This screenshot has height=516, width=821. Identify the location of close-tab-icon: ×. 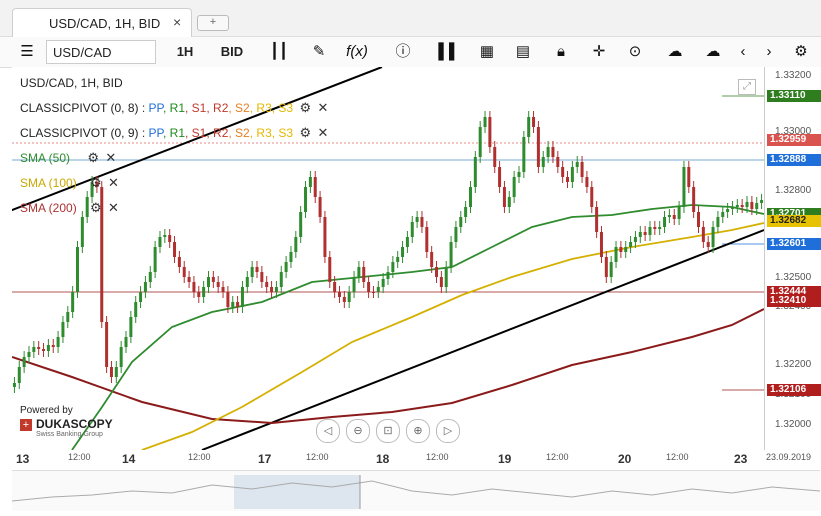
(177, 22).